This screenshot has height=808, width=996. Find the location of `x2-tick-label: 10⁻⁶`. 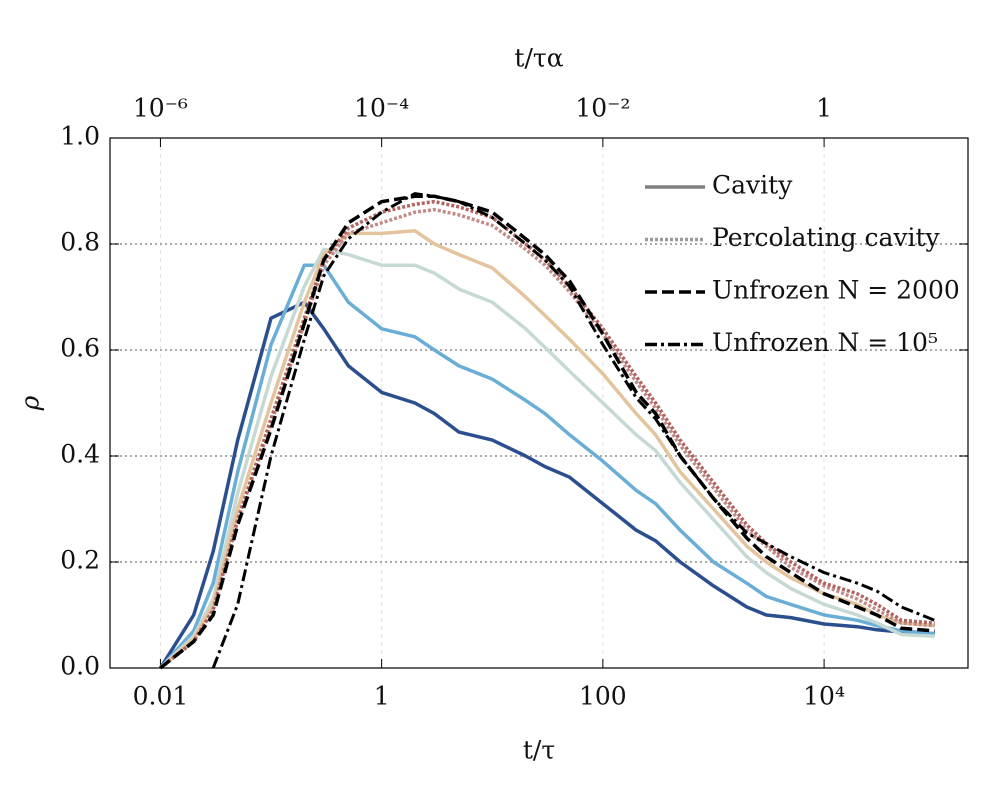

x2-tick-label: 10⁻⁶ is located at coordinates (160, 108).